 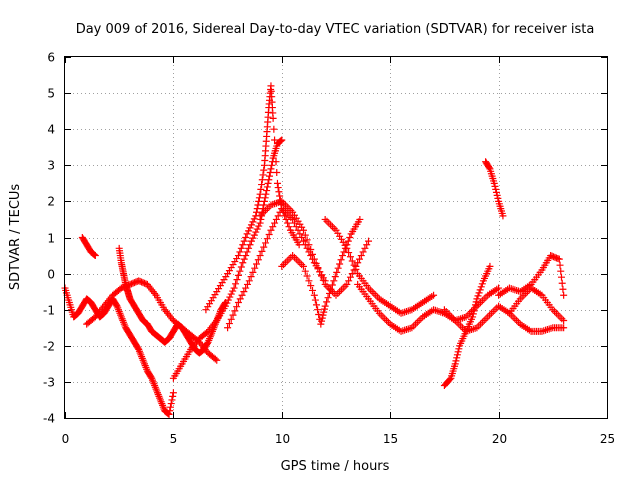 What do you see at coordinates (152, 320) in the screenshot?
I see `series-track-d` at bounding box center [152, 320].